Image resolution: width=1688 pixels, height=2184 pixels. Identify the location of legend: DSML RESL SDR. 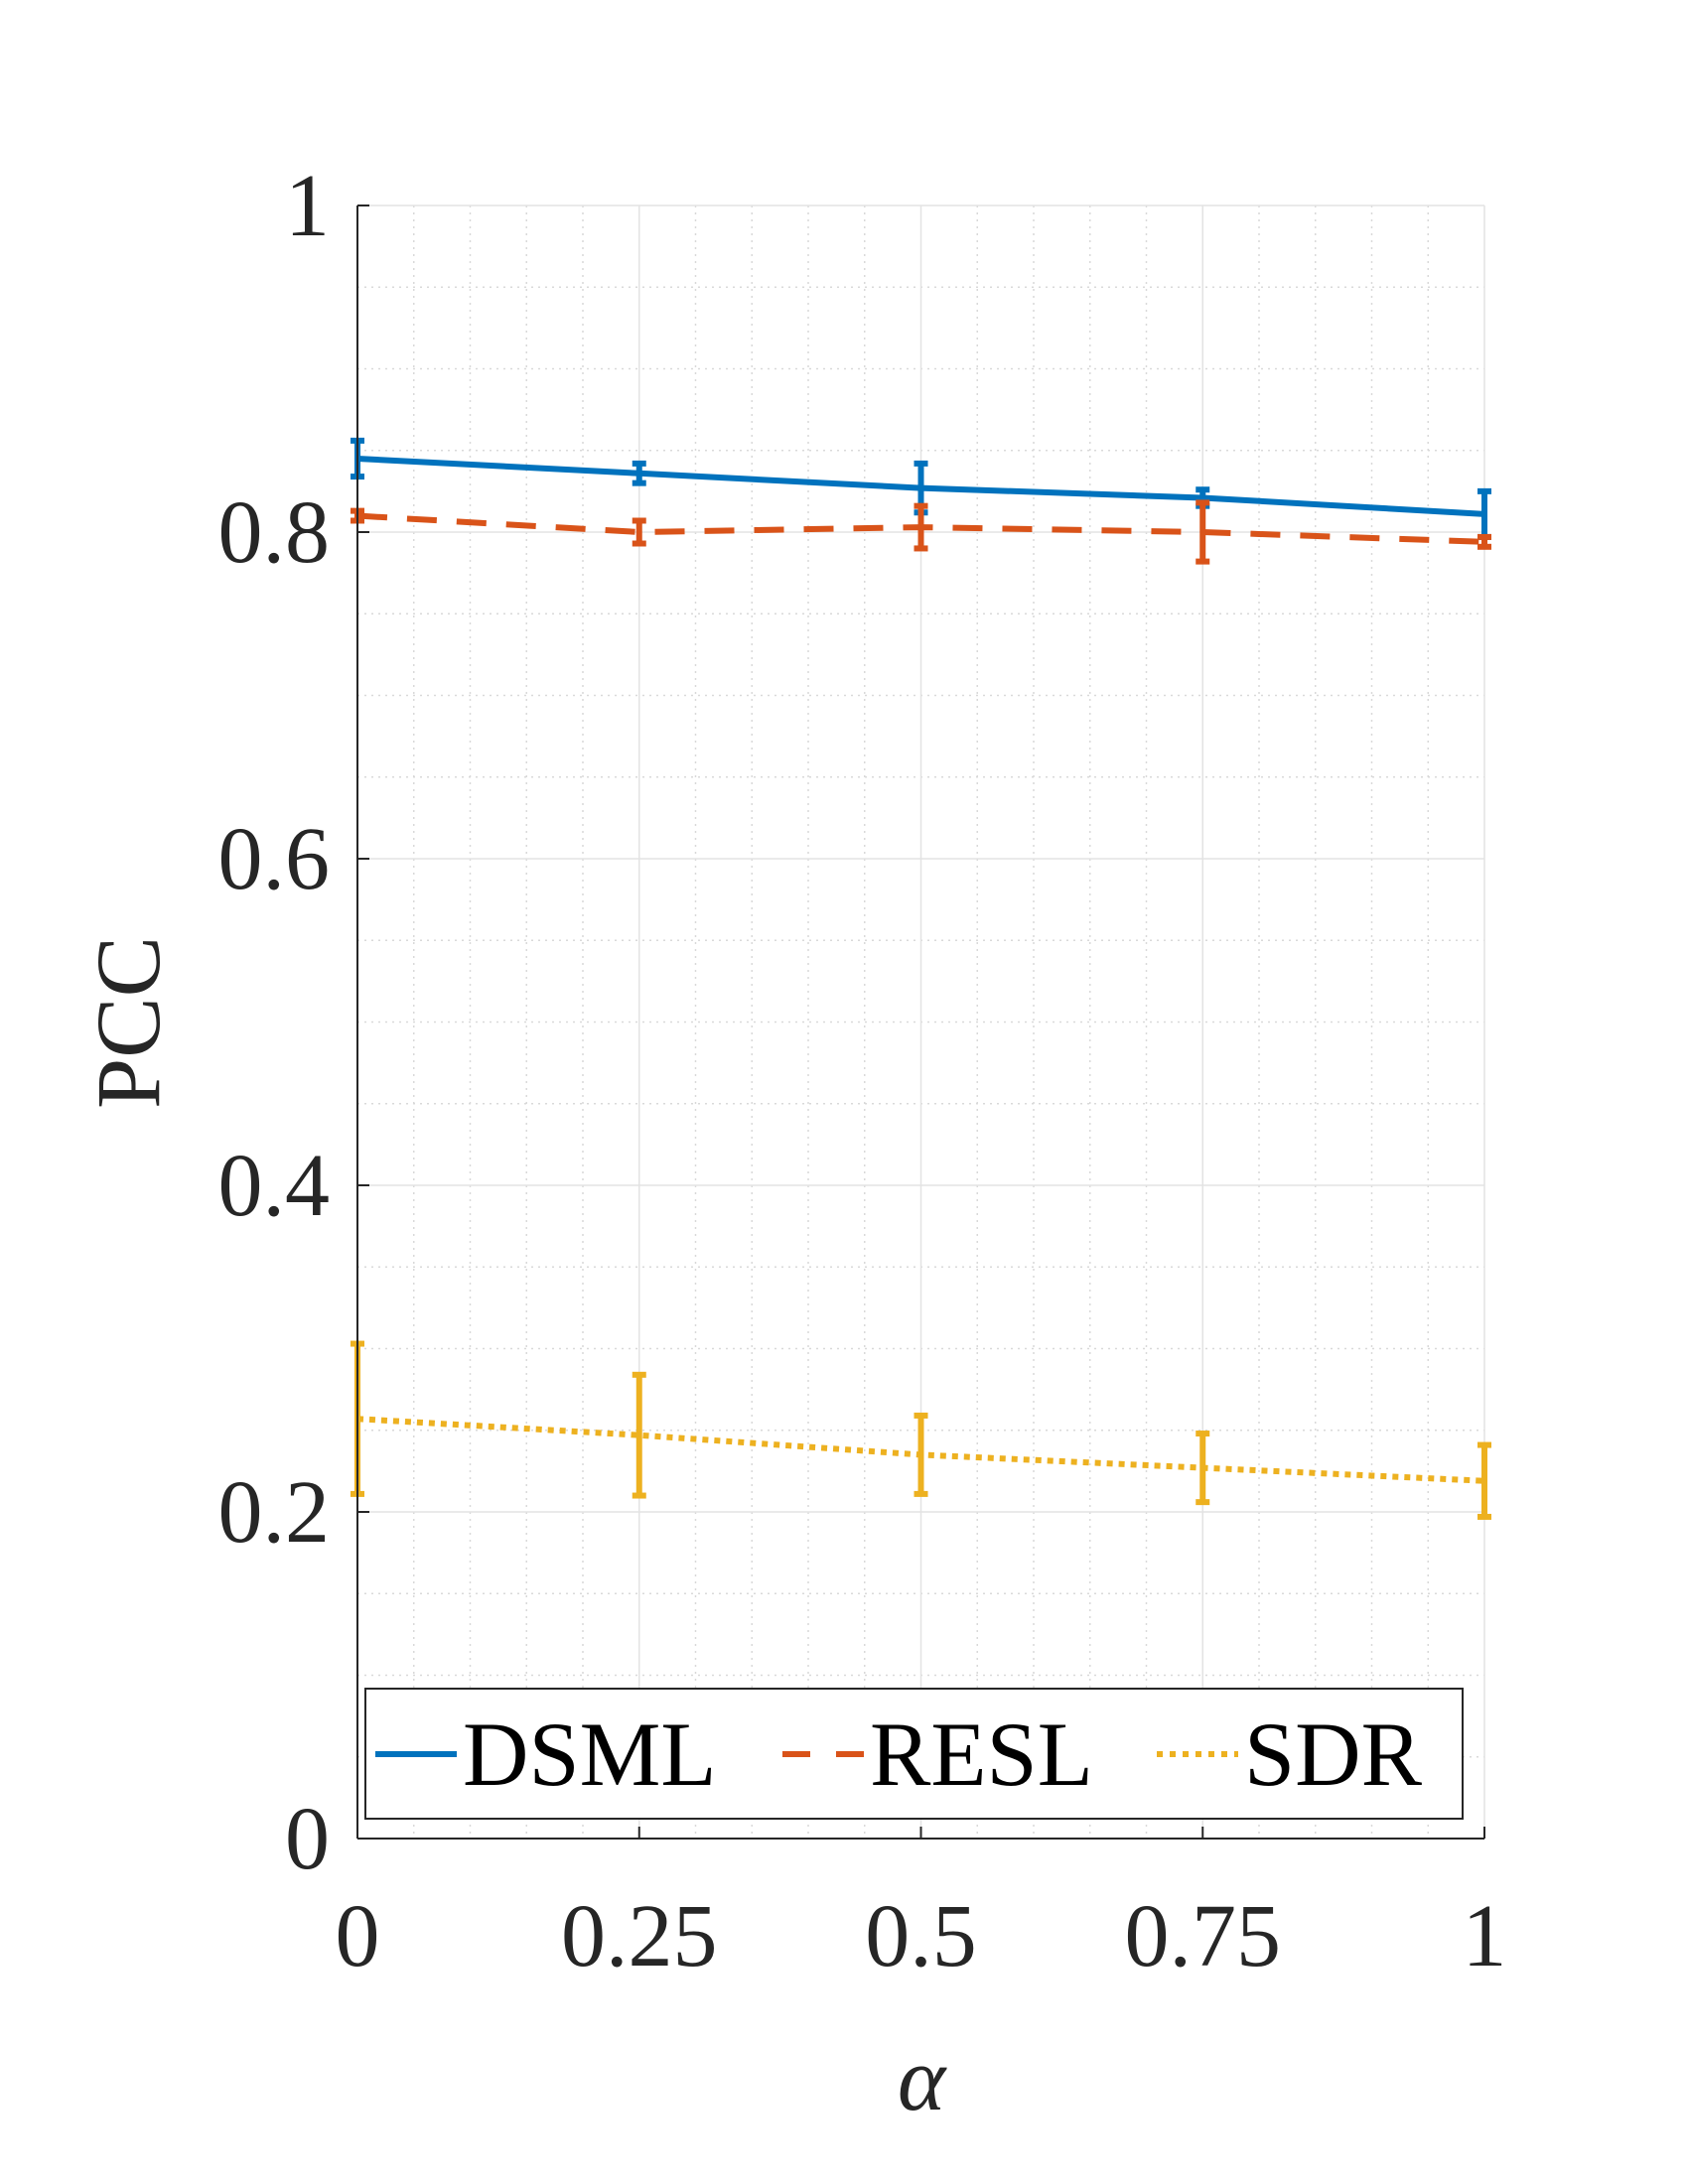
(914, 1754).